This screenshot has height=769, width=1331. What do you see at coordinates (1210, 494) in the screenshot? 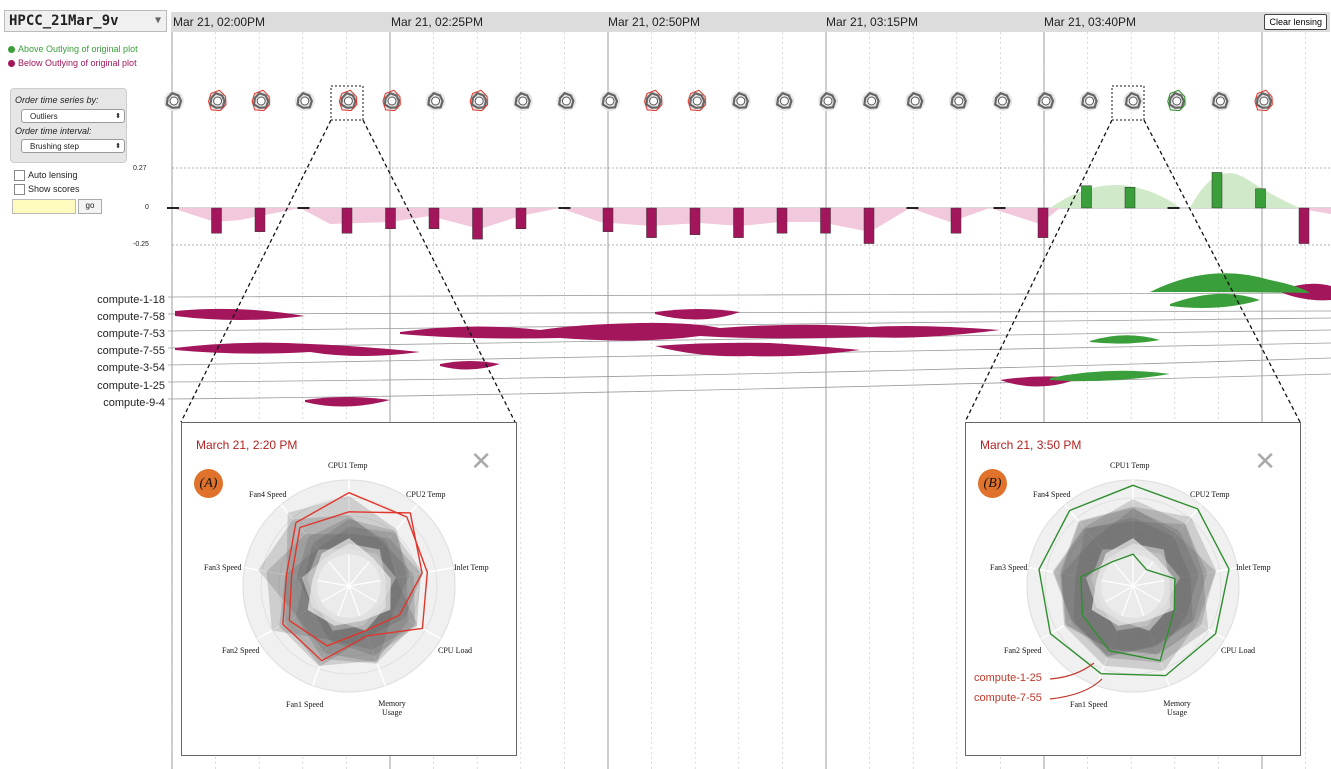
I see `axis-label: CPU2 Temp` at bounding box center [1210, 494].